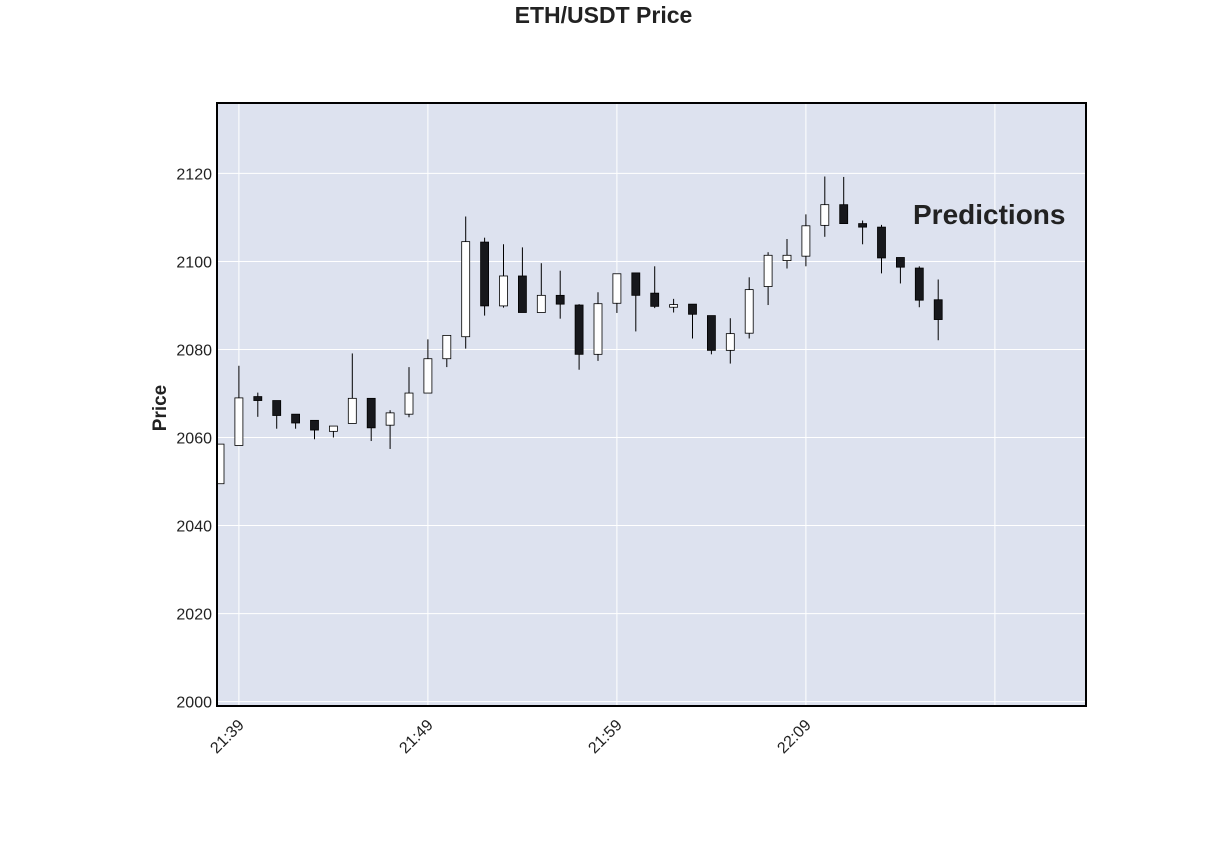 This screenshot has height=862, width=1207. I want to click on y-tick-label: 2000, so click(194, 703).